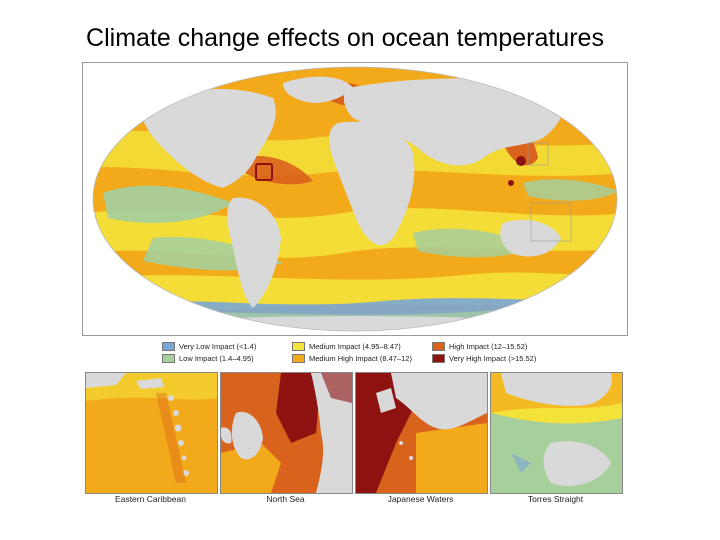 The height and width of the screenshot is (540, 720). Describe the element at coordinates (538, 154) in the screenshot. I see `japan-highlight-box` at that location.